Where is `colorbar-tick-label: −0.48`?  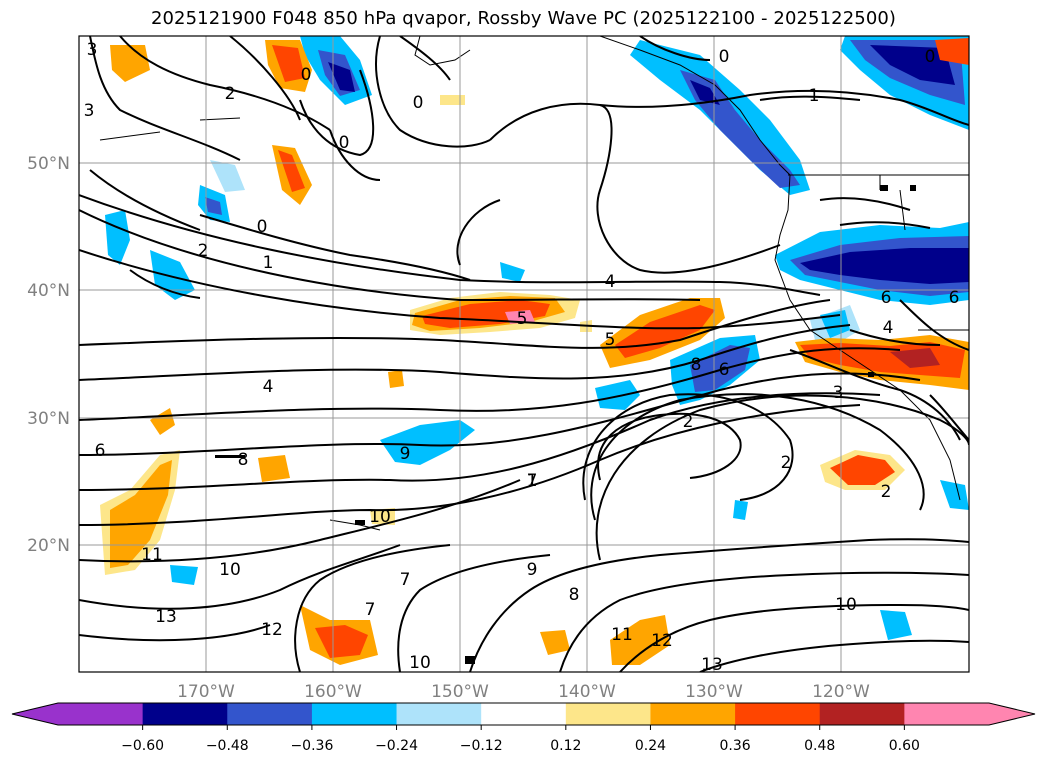 colorbar-tick-label: −0.48 is located at coordinates (227, 746).